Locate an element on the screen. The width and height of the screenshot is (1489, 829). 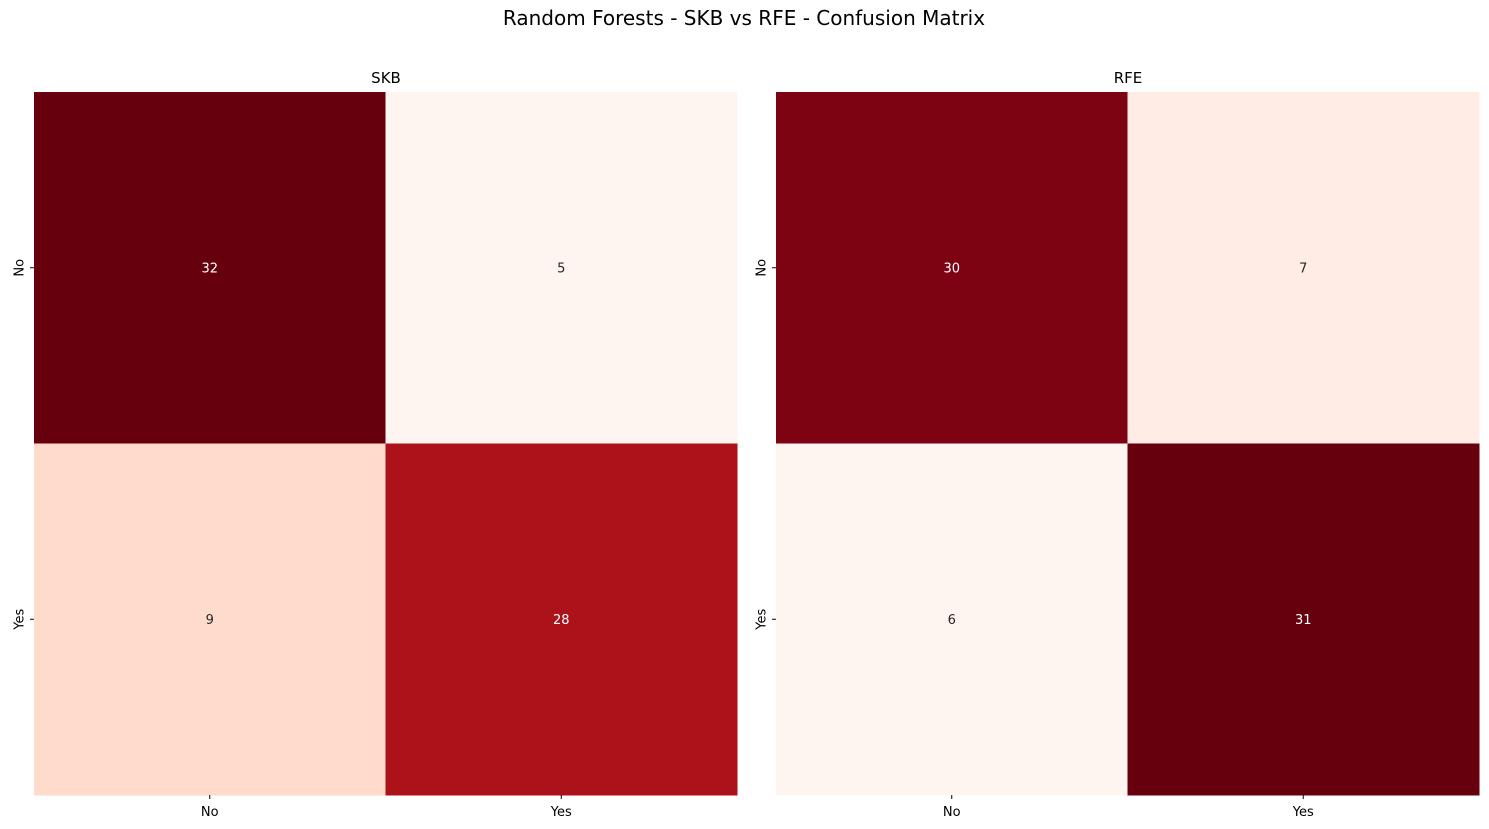
cell-value-label: 28 is located at coordinates (561, 620).